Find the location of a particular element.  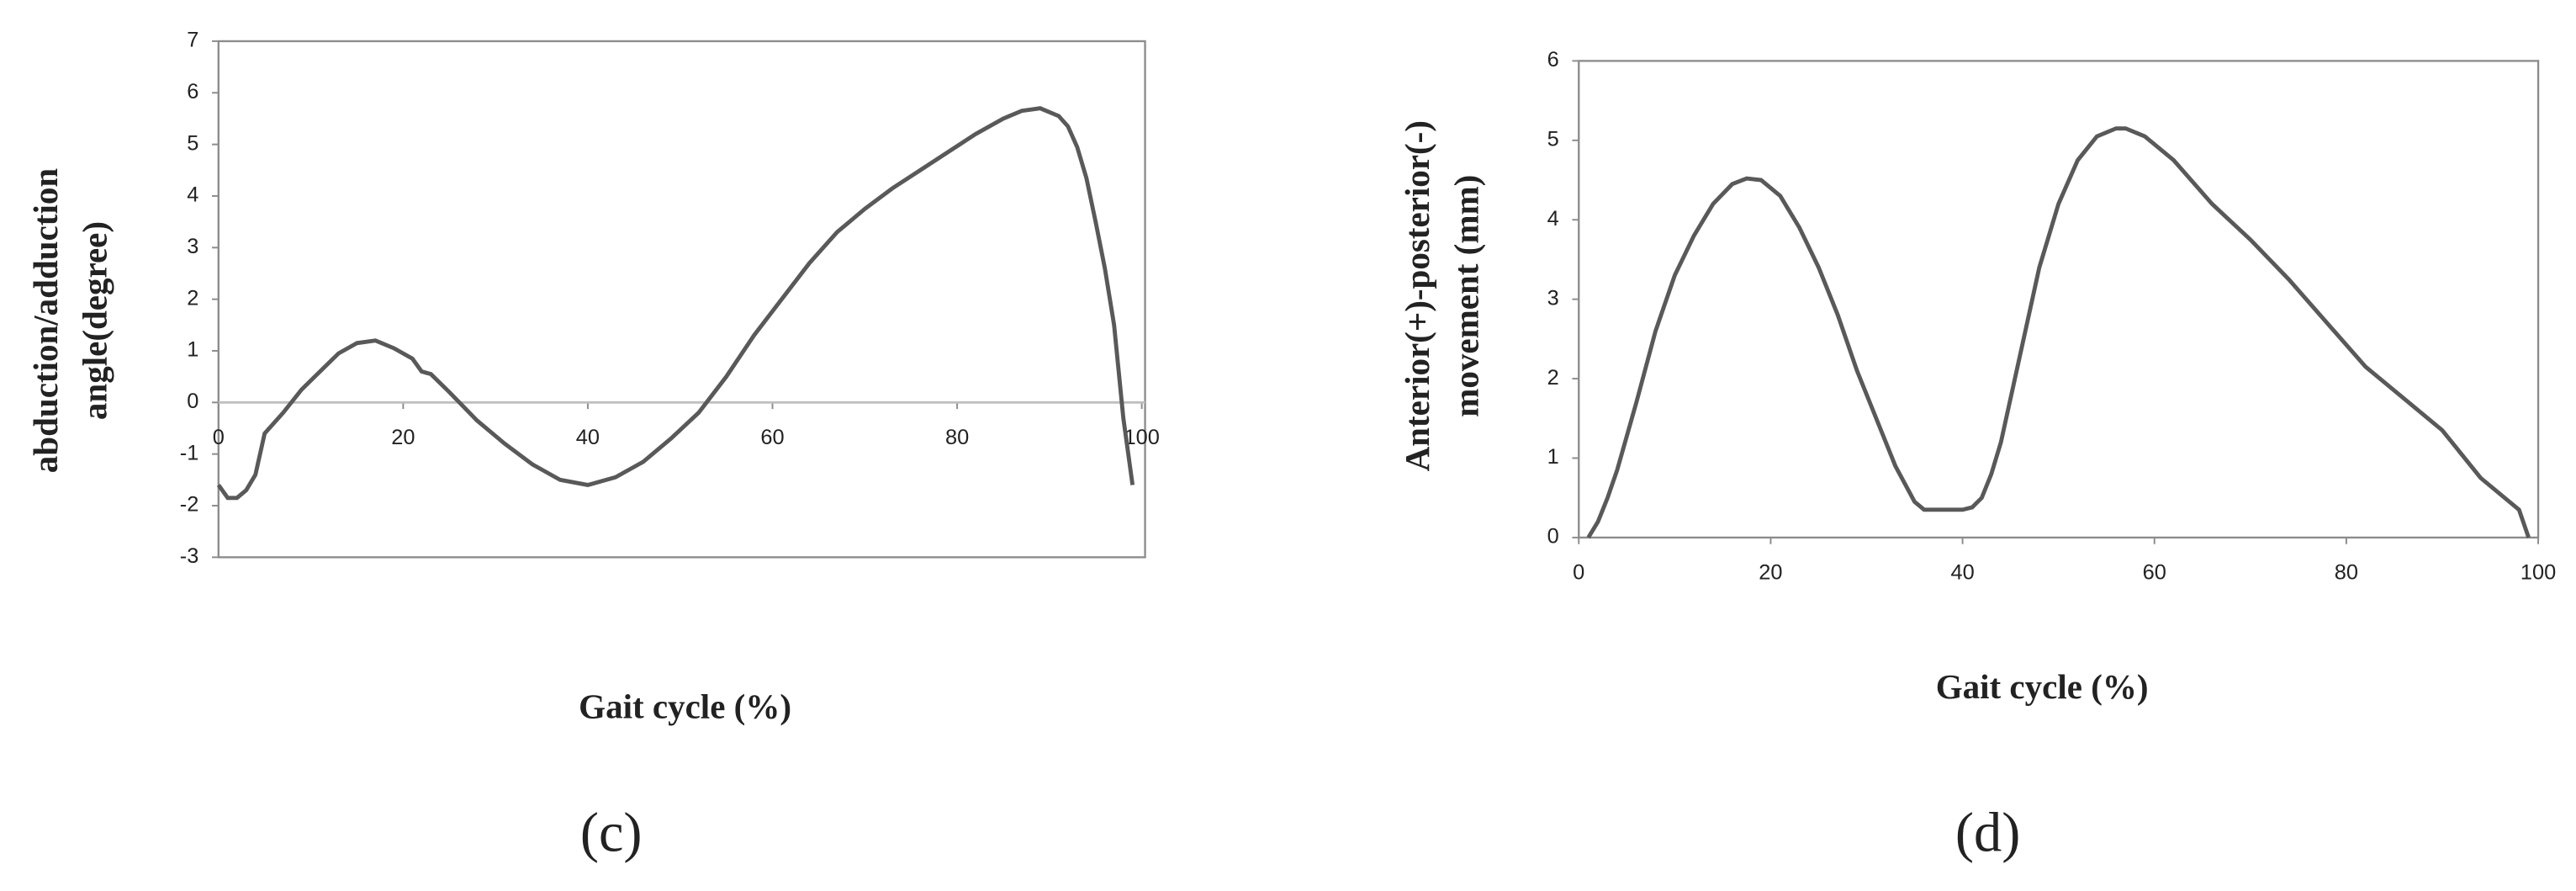

y-tick-label: -2 is located at coordinates (189, 505).